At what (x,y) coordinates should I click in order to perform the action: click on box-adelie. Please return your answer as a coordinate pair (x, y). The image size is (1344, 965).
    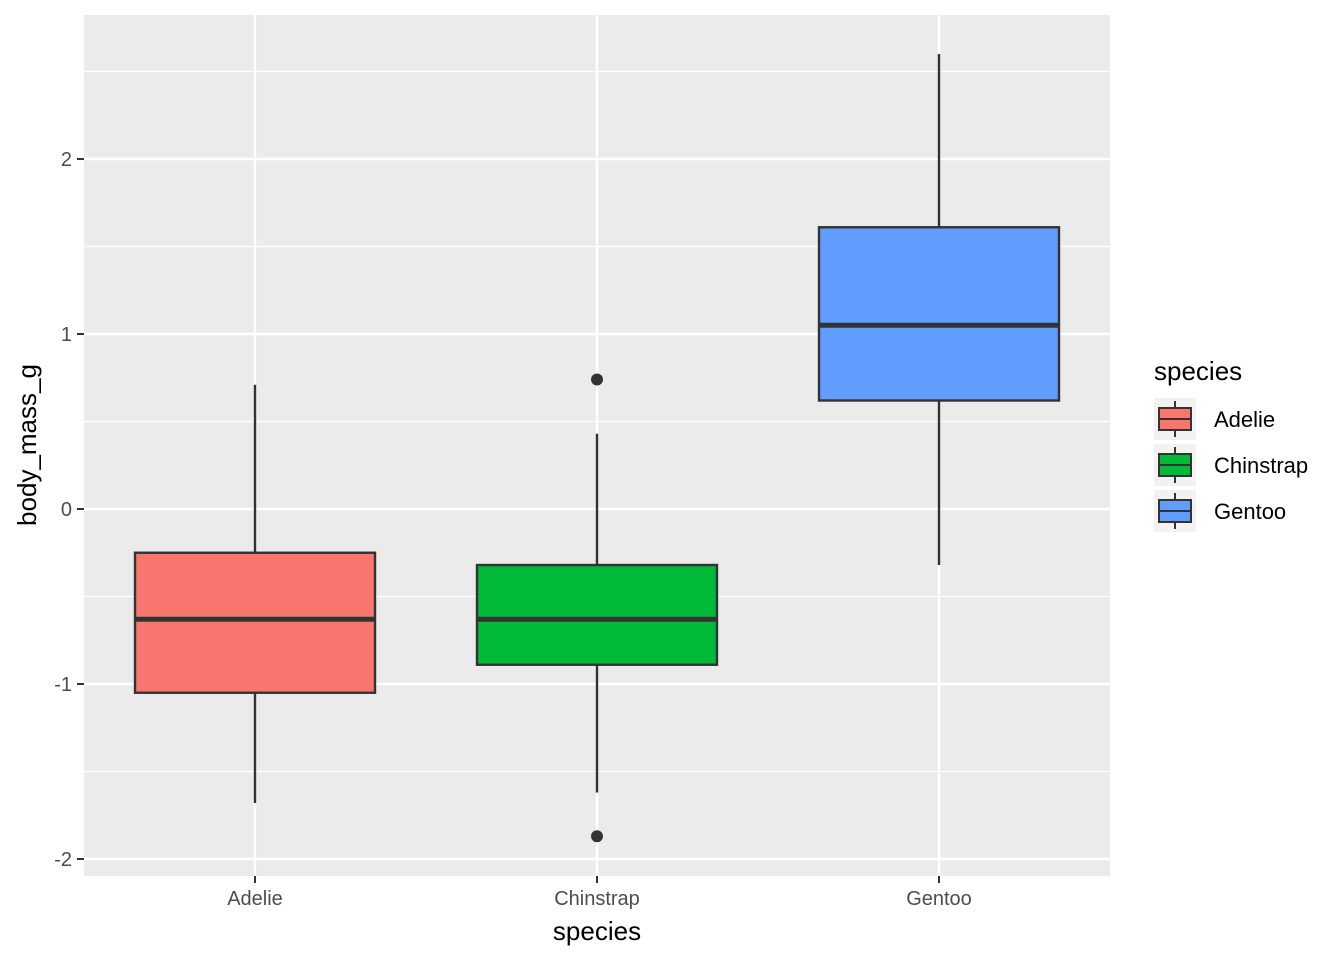
    Looking at the image, I should click on (255, 593).